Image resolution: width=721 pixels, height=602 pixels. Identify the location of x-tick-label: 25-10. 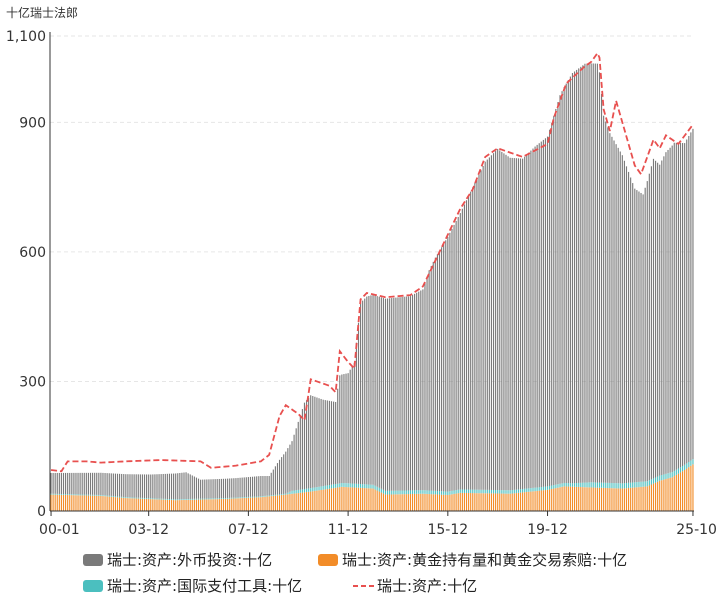
(696, 530).